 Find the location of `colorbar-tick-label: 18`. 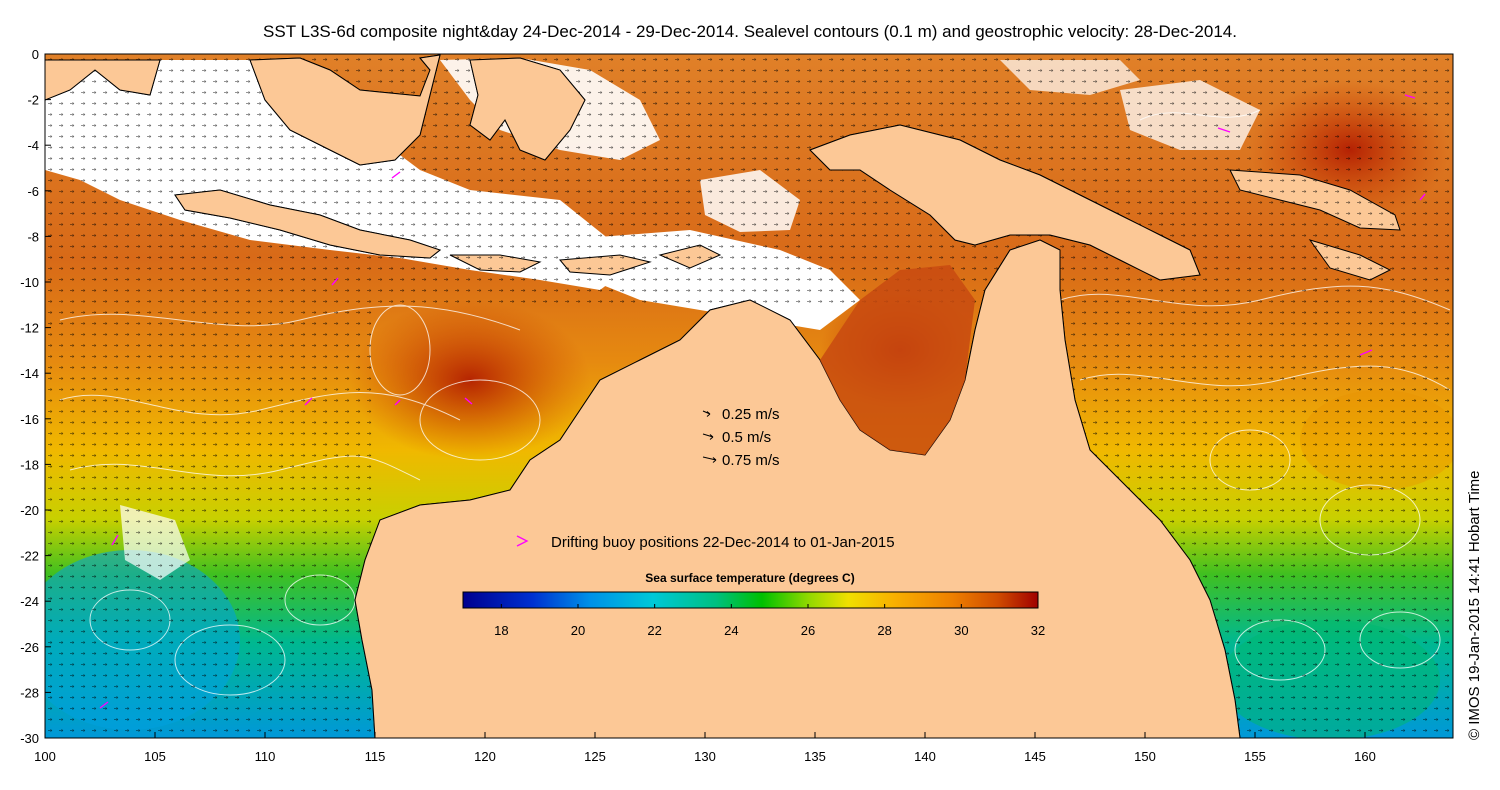

colorbar-tick-label: 18 is located at coordinates (501, 630).